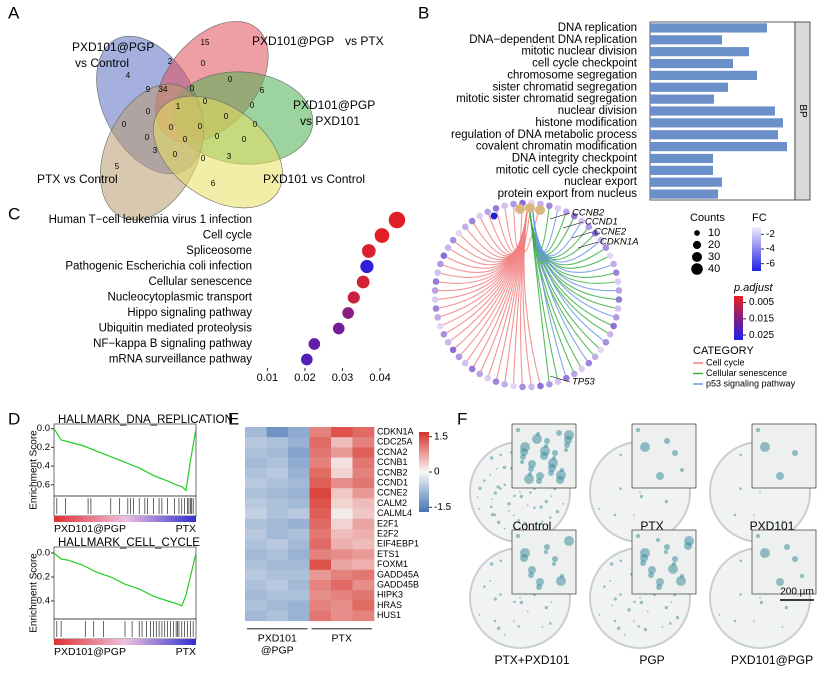  Describe the element at coordinates (304, 378) in the screenshot. I see `x-tick-label: 0.02` at that location.